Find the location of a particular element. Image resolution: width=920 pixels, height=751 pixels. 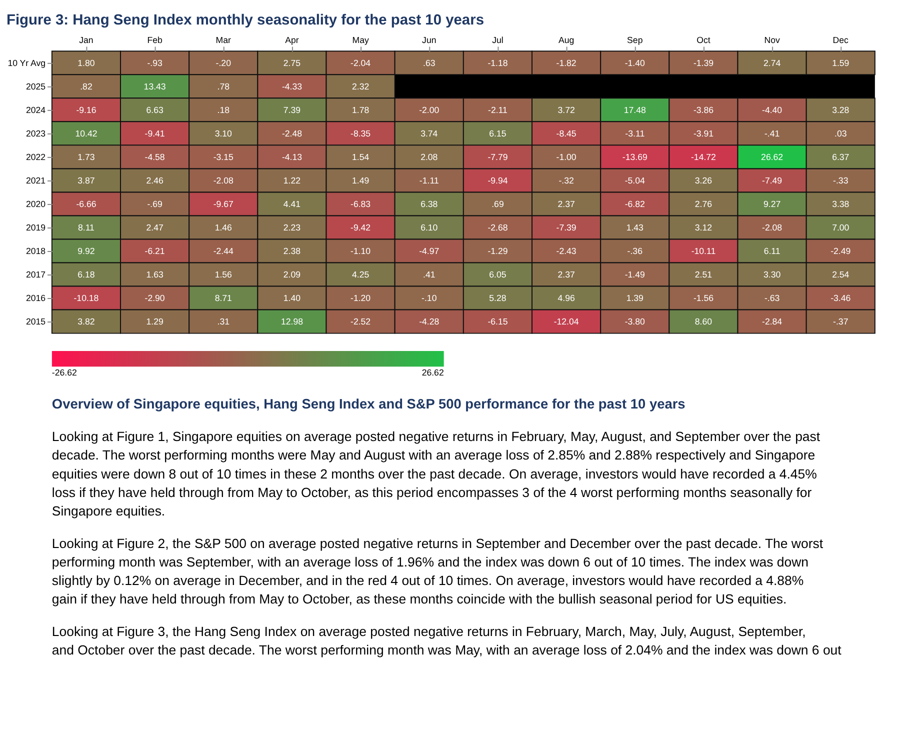

x-tick-label: Apr is located at coordinates (292, 39).